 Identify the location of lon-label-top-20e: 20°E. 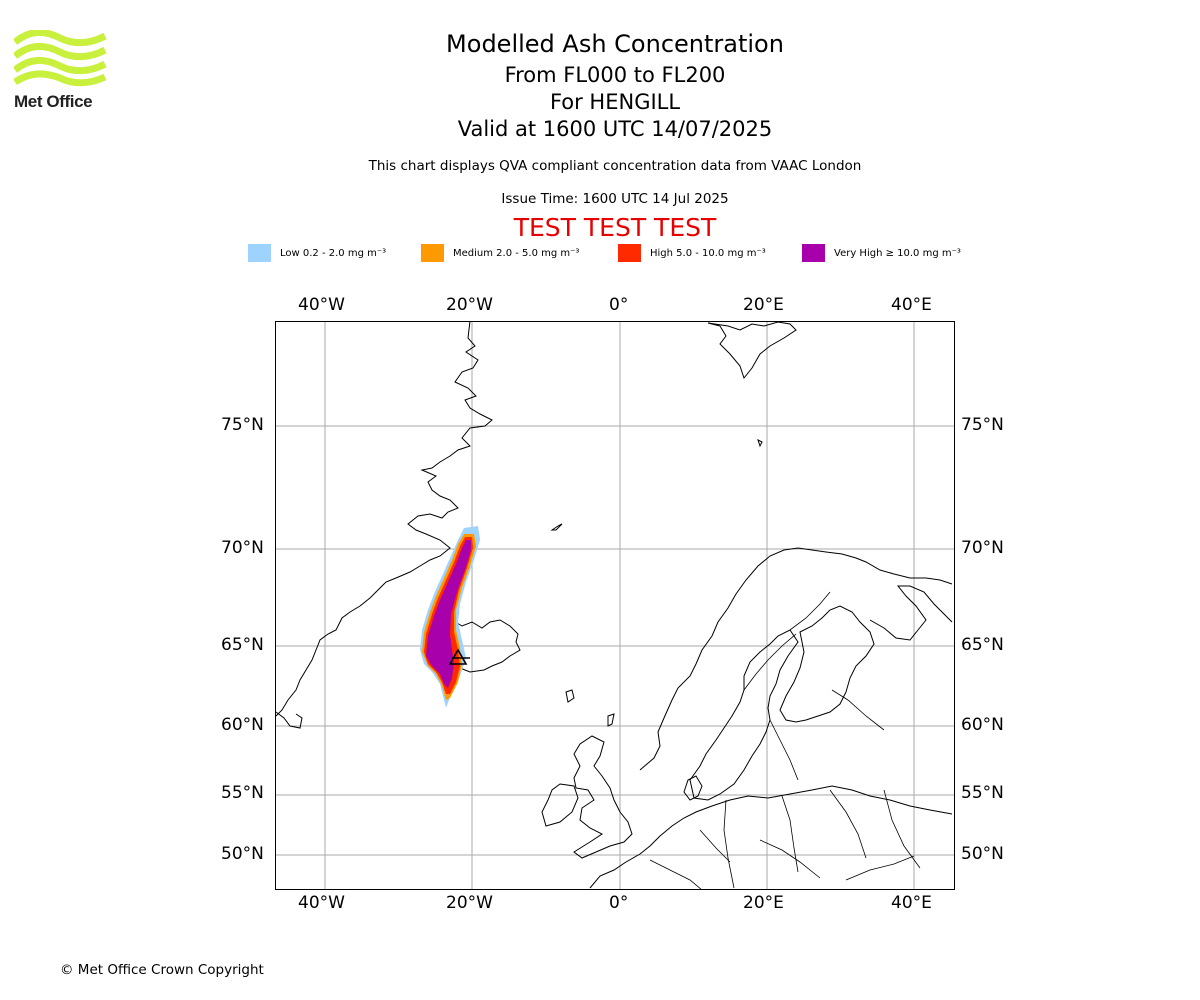
(763, 305).